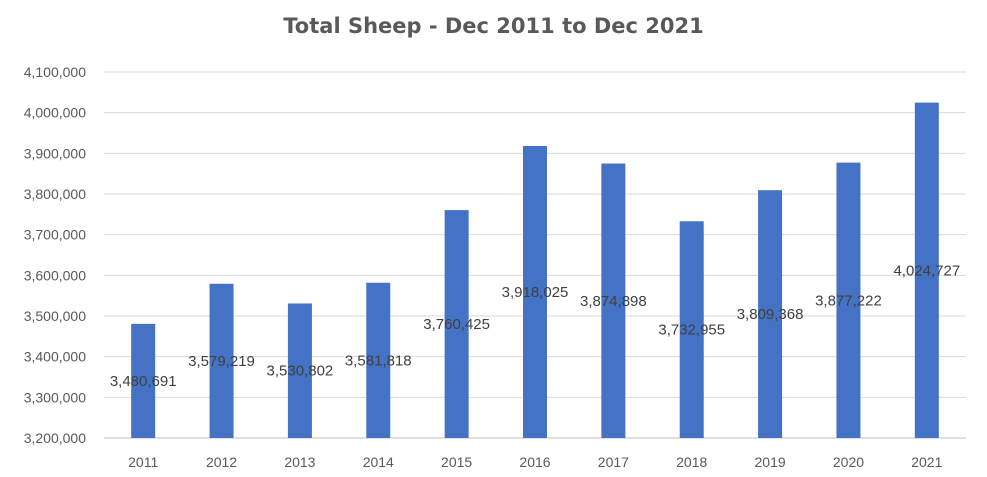  I want to click on x-tick-label: 2018, so click(691, 462).